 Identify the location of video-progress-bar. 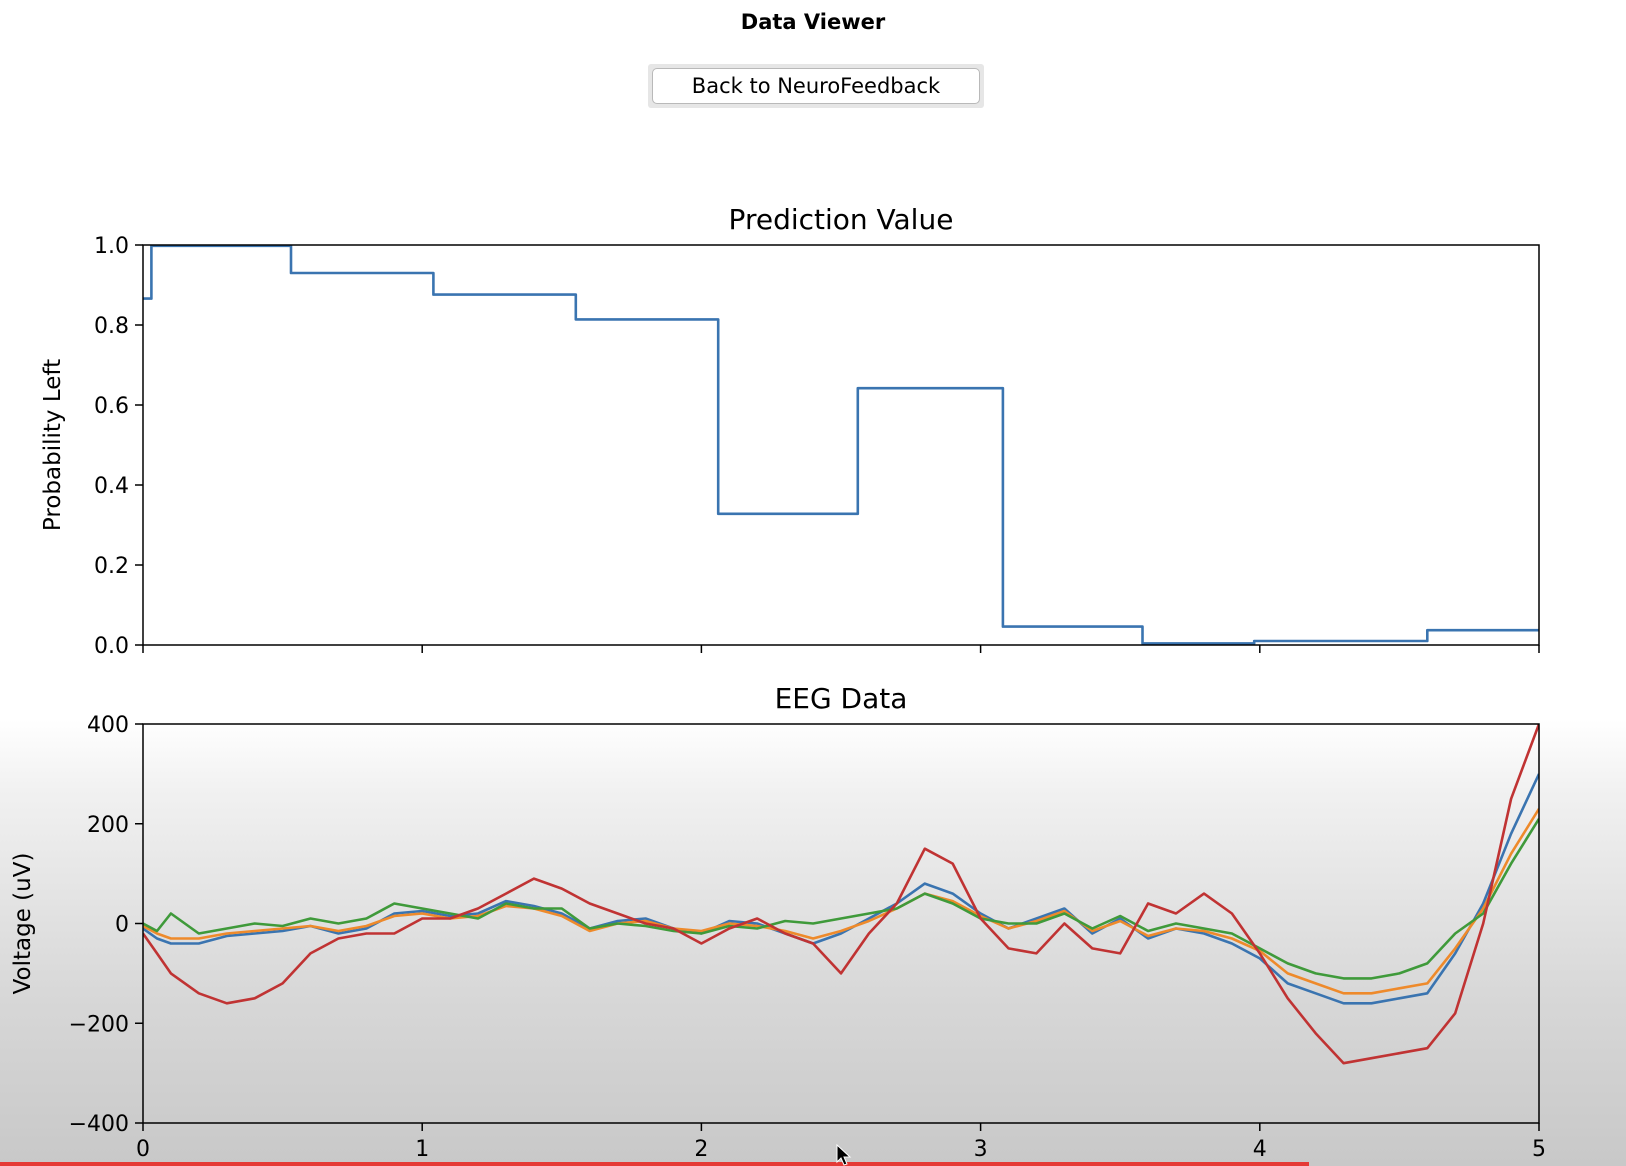
(813, 1164).